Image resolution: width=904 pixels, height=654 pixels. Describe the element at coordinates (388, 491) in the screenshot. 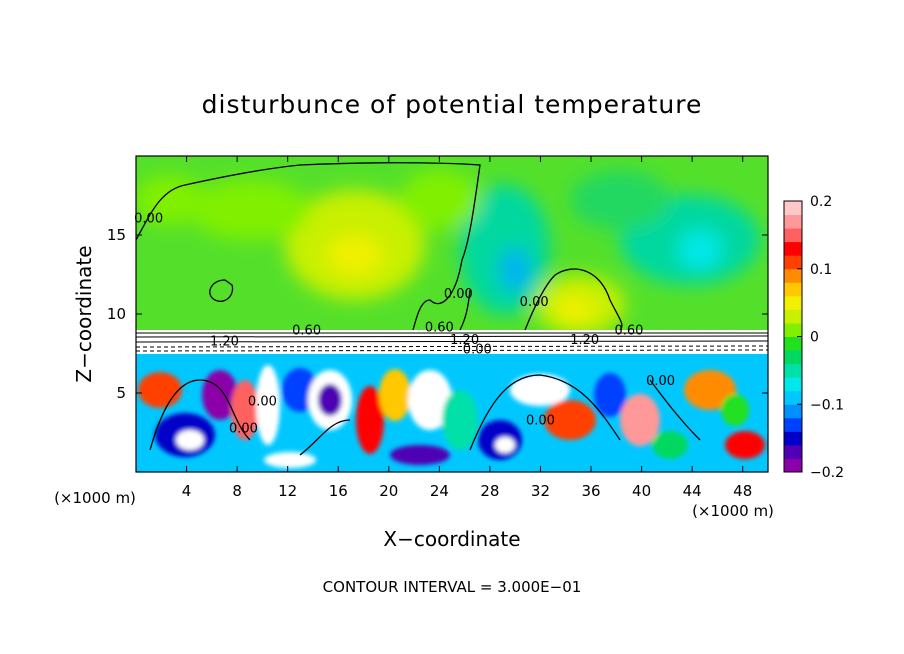

I see `x-tick-label: 20` at that location.